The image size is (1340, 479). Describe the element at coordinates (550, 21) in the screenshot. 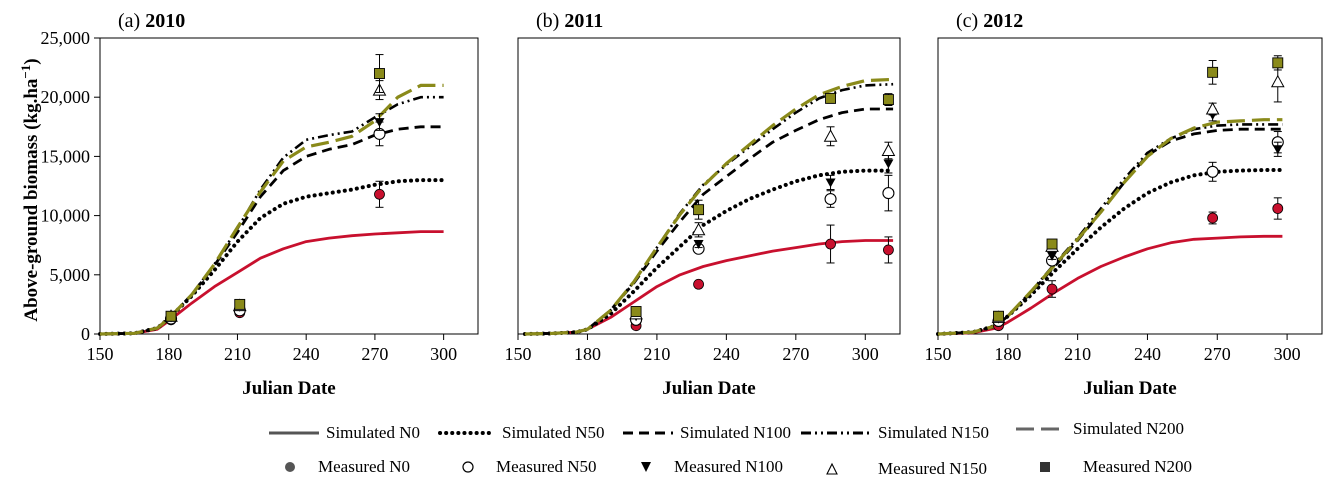

I see `panel-label: (b)` at that location.